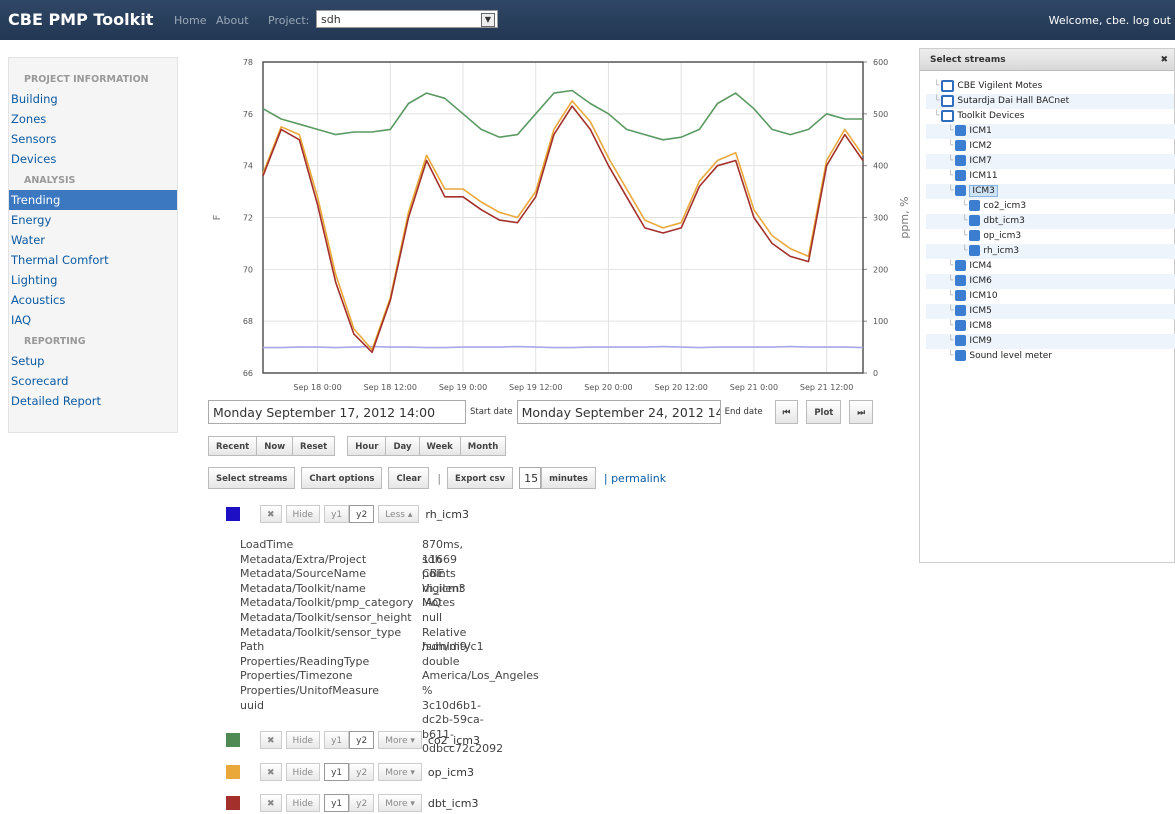 This screenshot has height=814, width=1175. What do you see at coordinates (1050, 281) in the screenshot?
I see `tree-node: └ ICM6` at bounding box center [1050, 281].